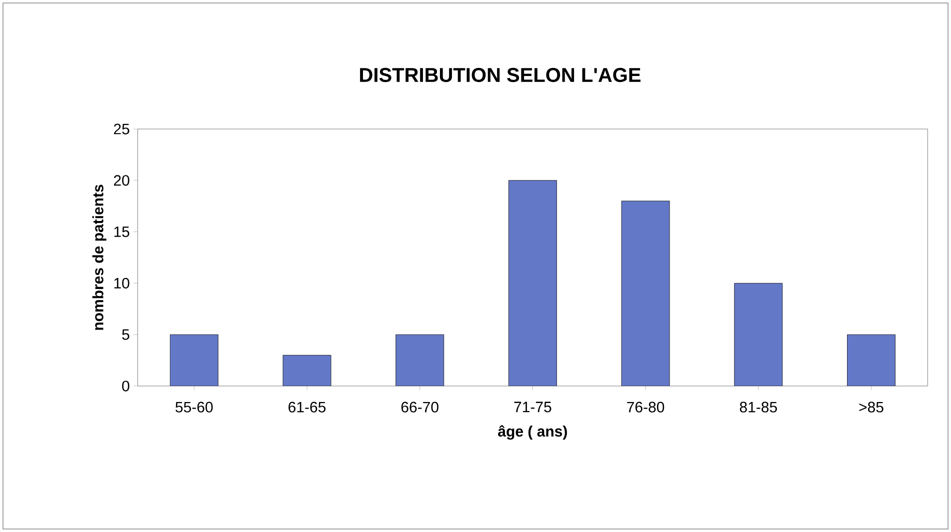 The width and height of the screenshot is (951, 532). I want to click on y-tick-label: 10, so click(122, 283).